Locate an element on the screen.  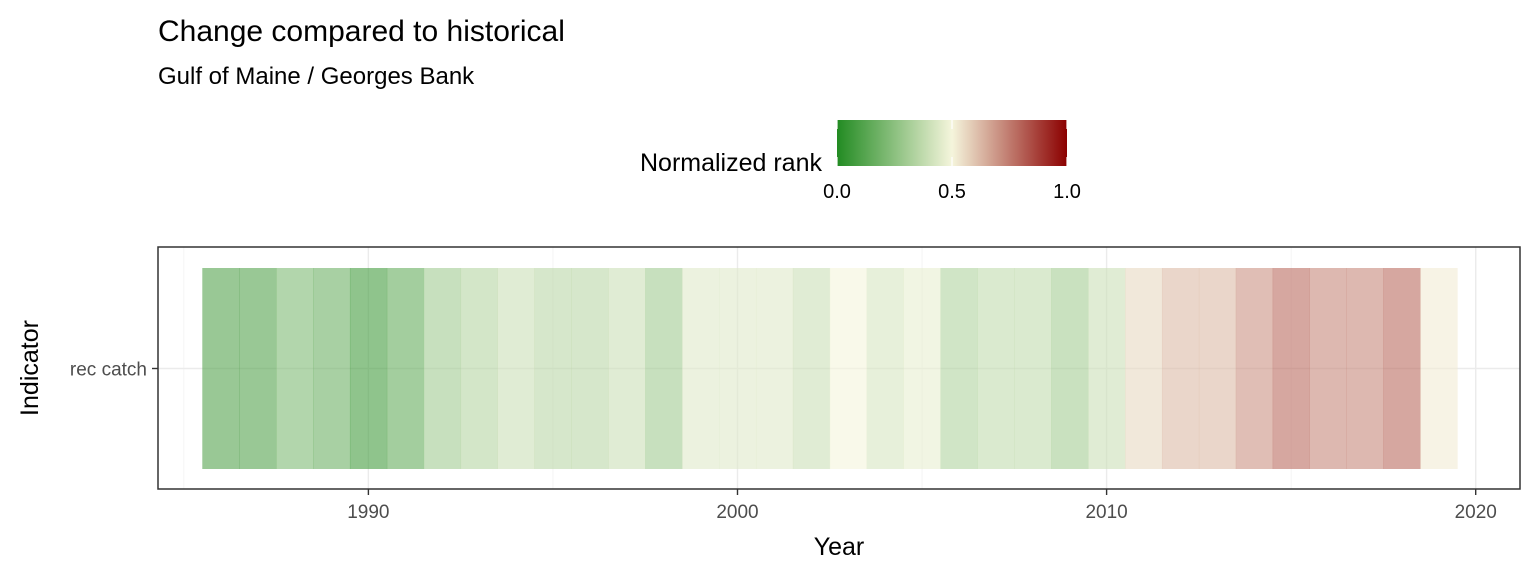
tile-2004 is located at coordinates (885, 368).